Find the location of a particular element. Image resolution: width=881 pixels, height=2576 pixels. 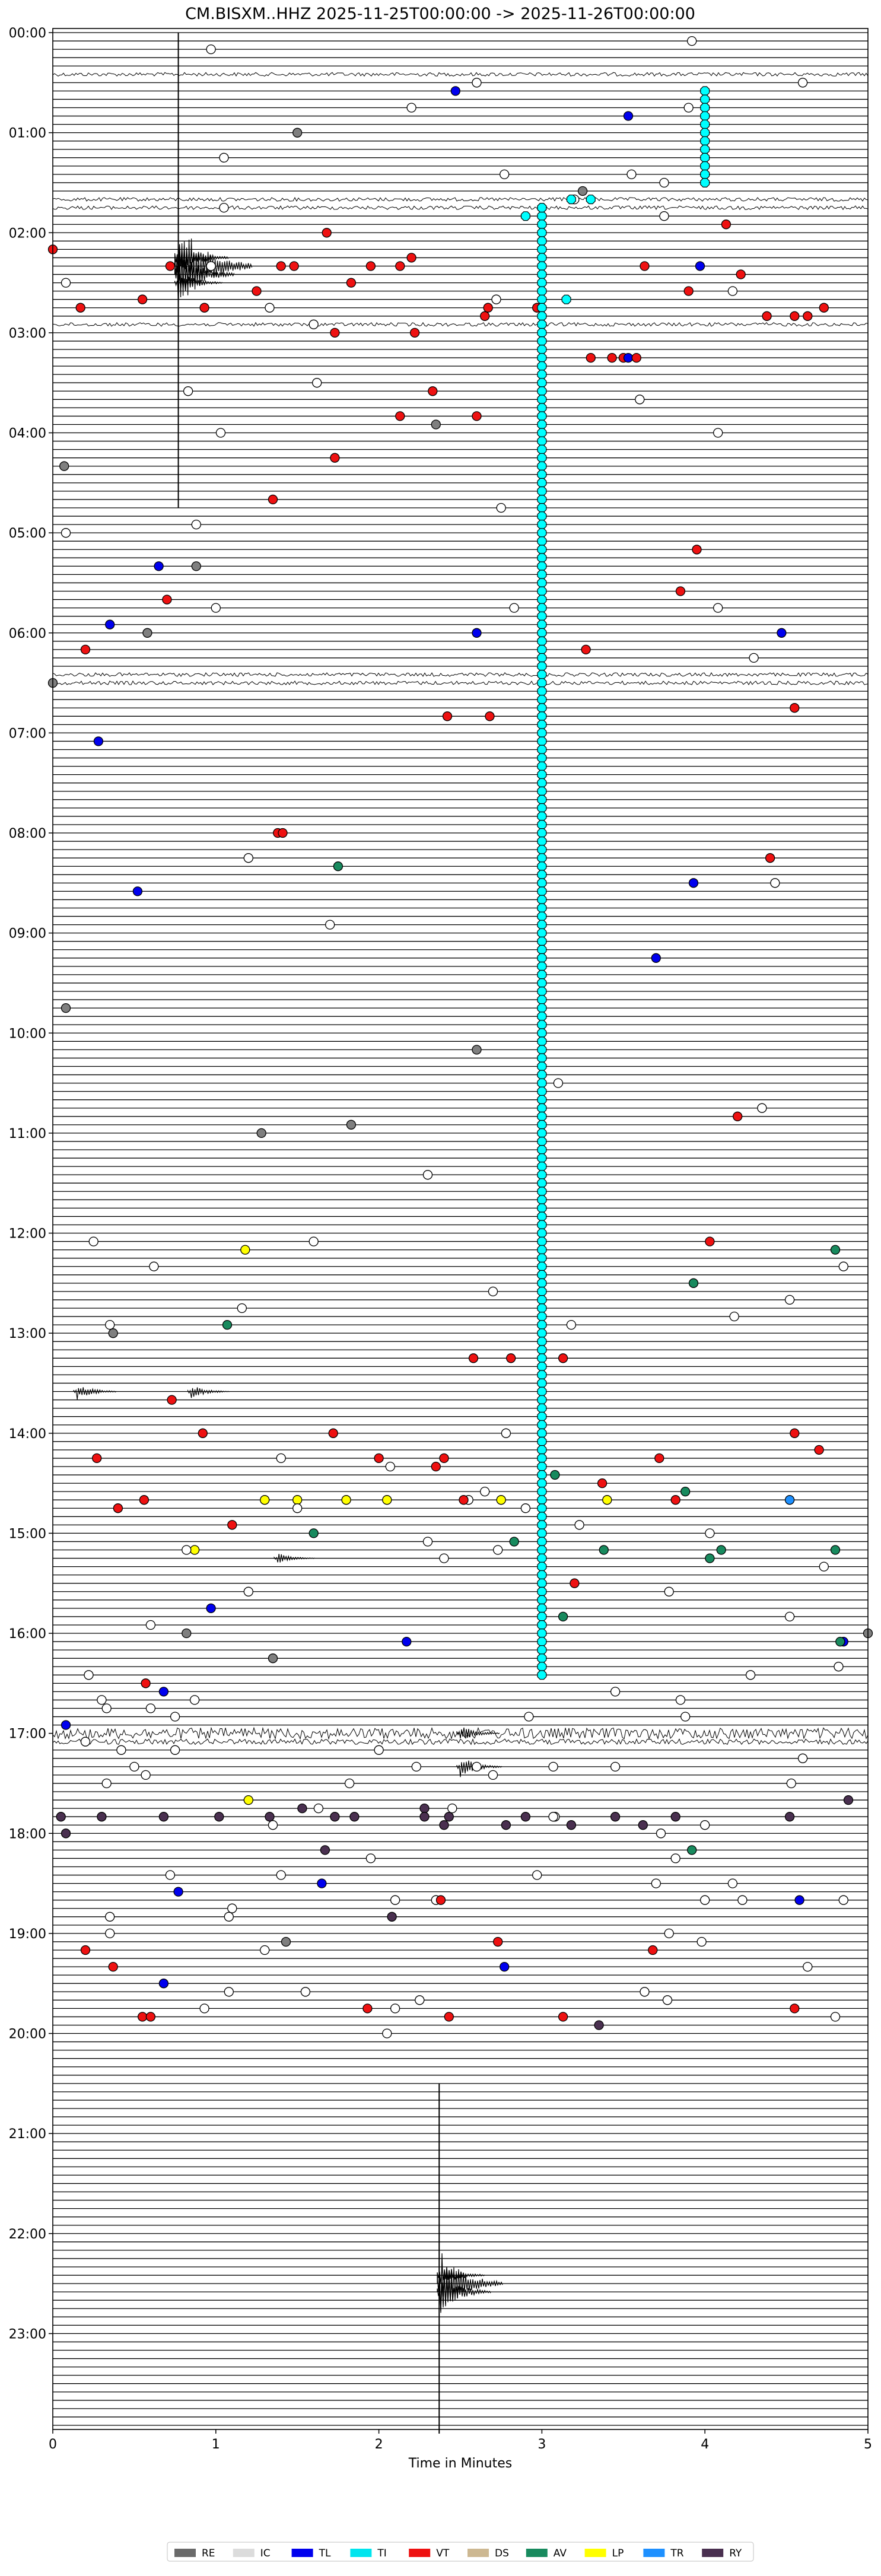

y-tick-label: 06:00 is located at coordinates (27, 633).